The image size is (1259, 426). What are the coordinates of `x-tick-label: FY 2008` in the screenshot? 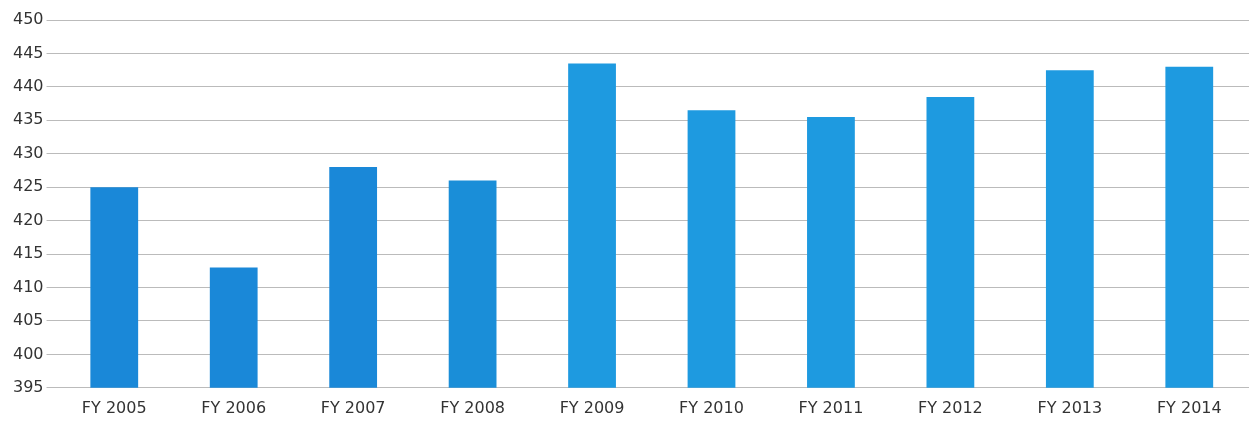 It's located at (472, 407).